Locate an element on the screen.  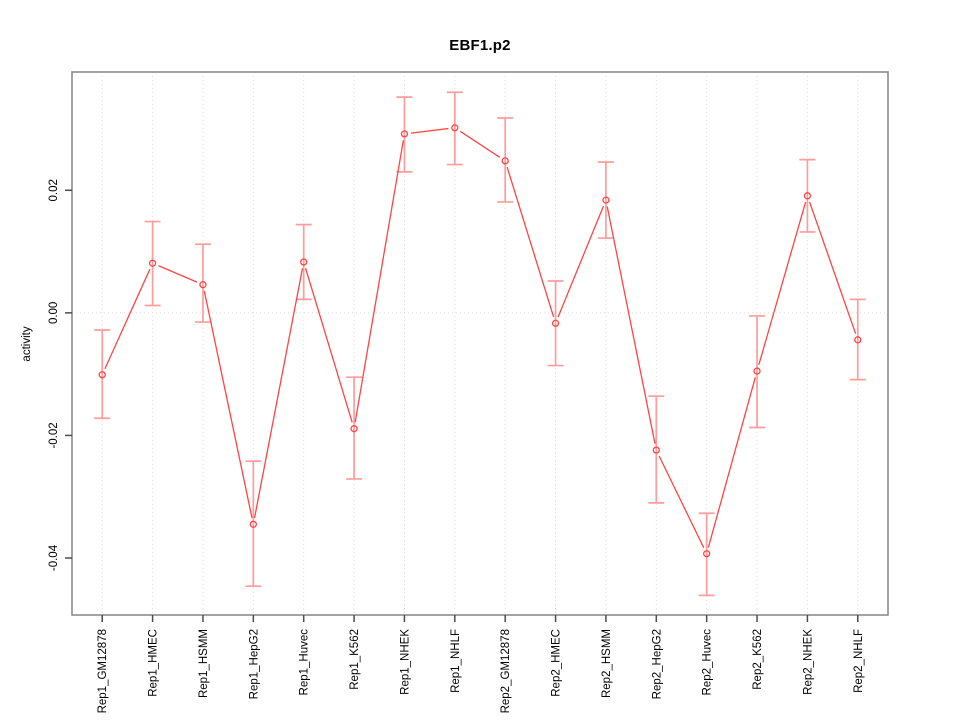
y-tick-label: 0.02 is located at coordinates (54, 190).